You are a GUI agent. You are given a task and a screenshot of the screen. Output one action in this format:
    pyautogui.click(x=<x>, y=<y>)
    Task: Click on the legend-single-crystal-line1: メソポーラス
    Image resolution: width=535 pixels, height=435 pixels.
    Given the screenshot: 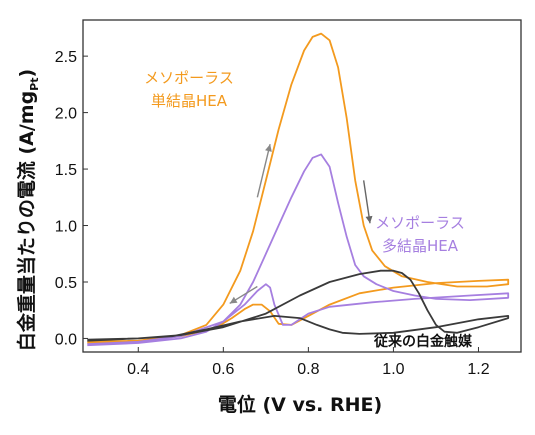 What is the action you would take?
    pyautogui.click(x=189, y=78)
    